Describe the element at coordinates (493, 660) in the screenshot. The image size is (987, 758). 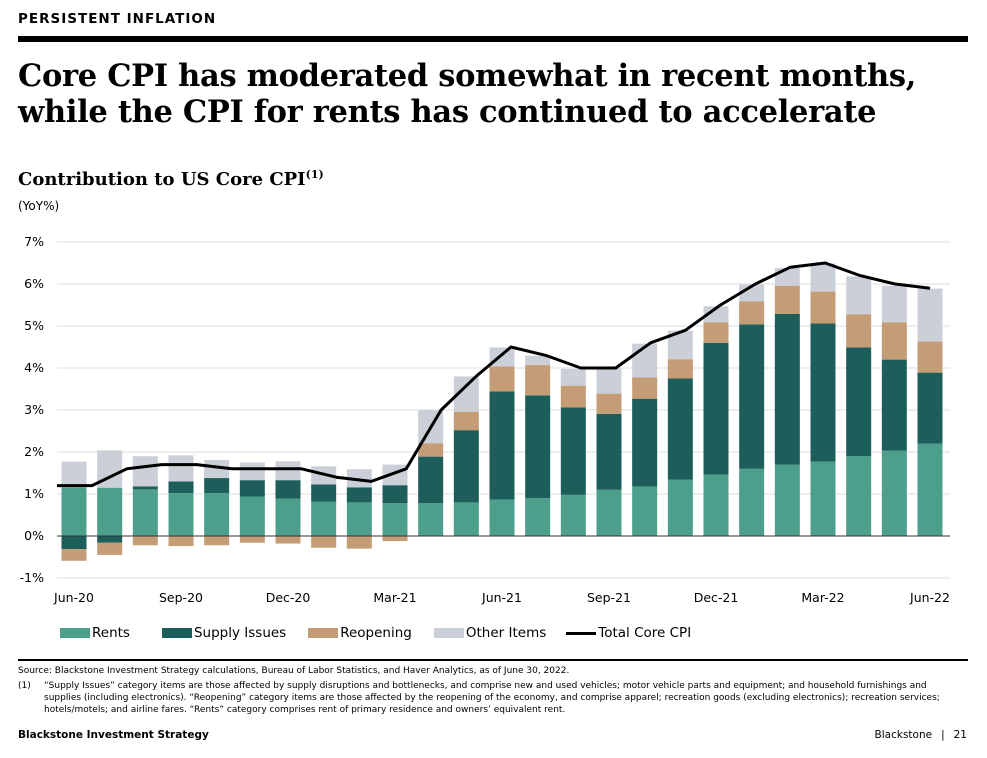
I see `bottom-divider` at that location.